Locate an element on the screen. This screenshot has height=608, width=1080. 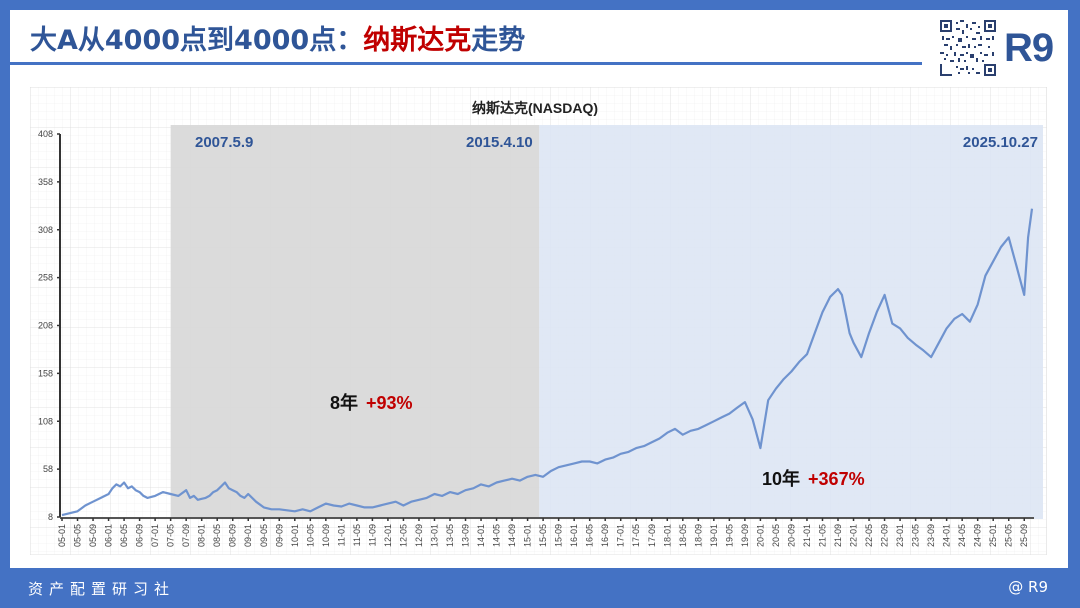
qr-code-icon is located at coordinates (968, 48).